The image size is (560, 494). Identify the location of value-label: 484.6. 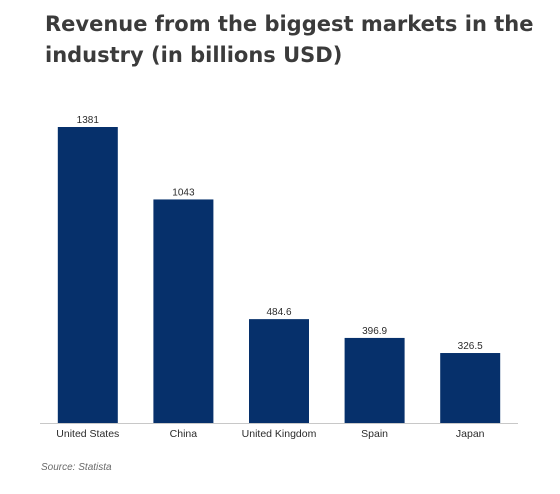
(278, 312).